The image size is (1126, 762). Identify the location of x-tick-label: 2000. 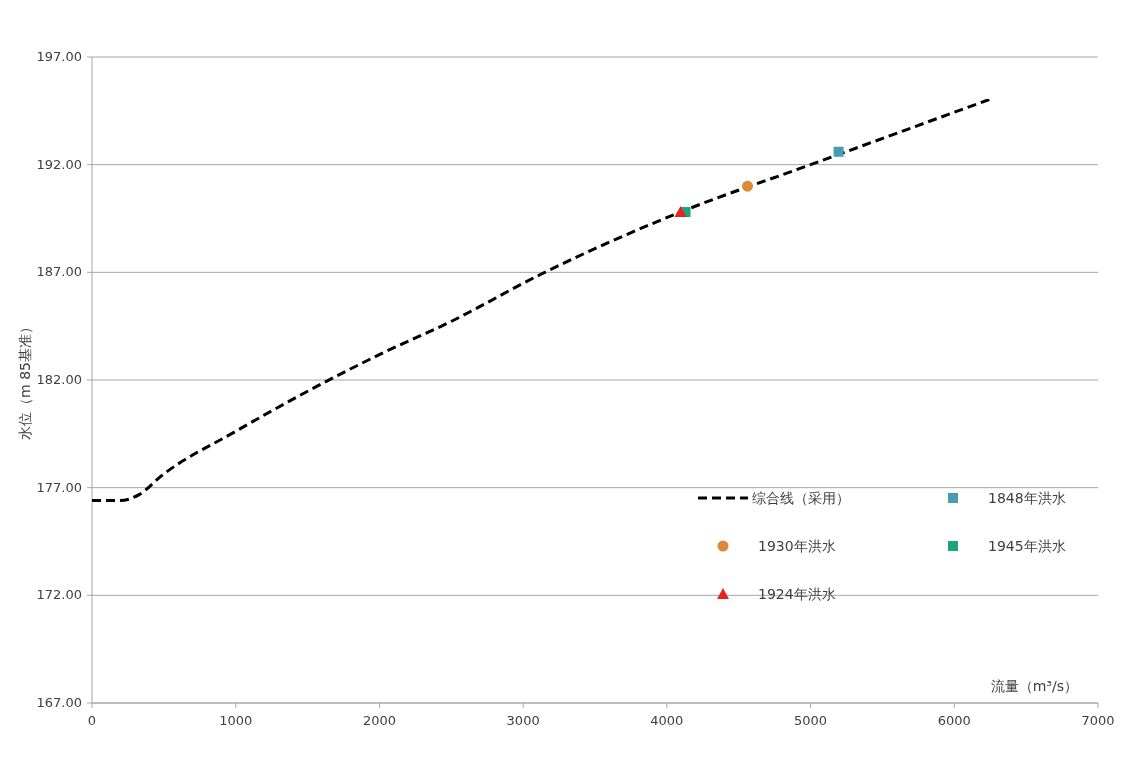
(379, 720).